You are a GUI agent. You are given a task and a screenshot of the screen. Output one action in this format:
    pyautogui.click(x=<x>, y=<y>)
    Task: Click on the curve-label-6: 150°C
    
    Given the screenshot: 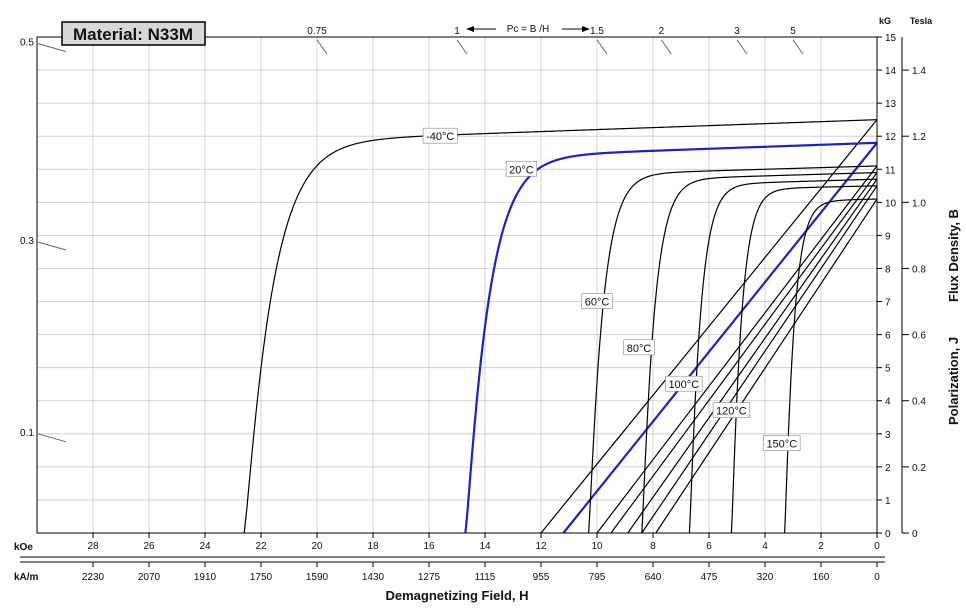 What is the action you would take?
    pyautogui.click(x=782, y=443)
    